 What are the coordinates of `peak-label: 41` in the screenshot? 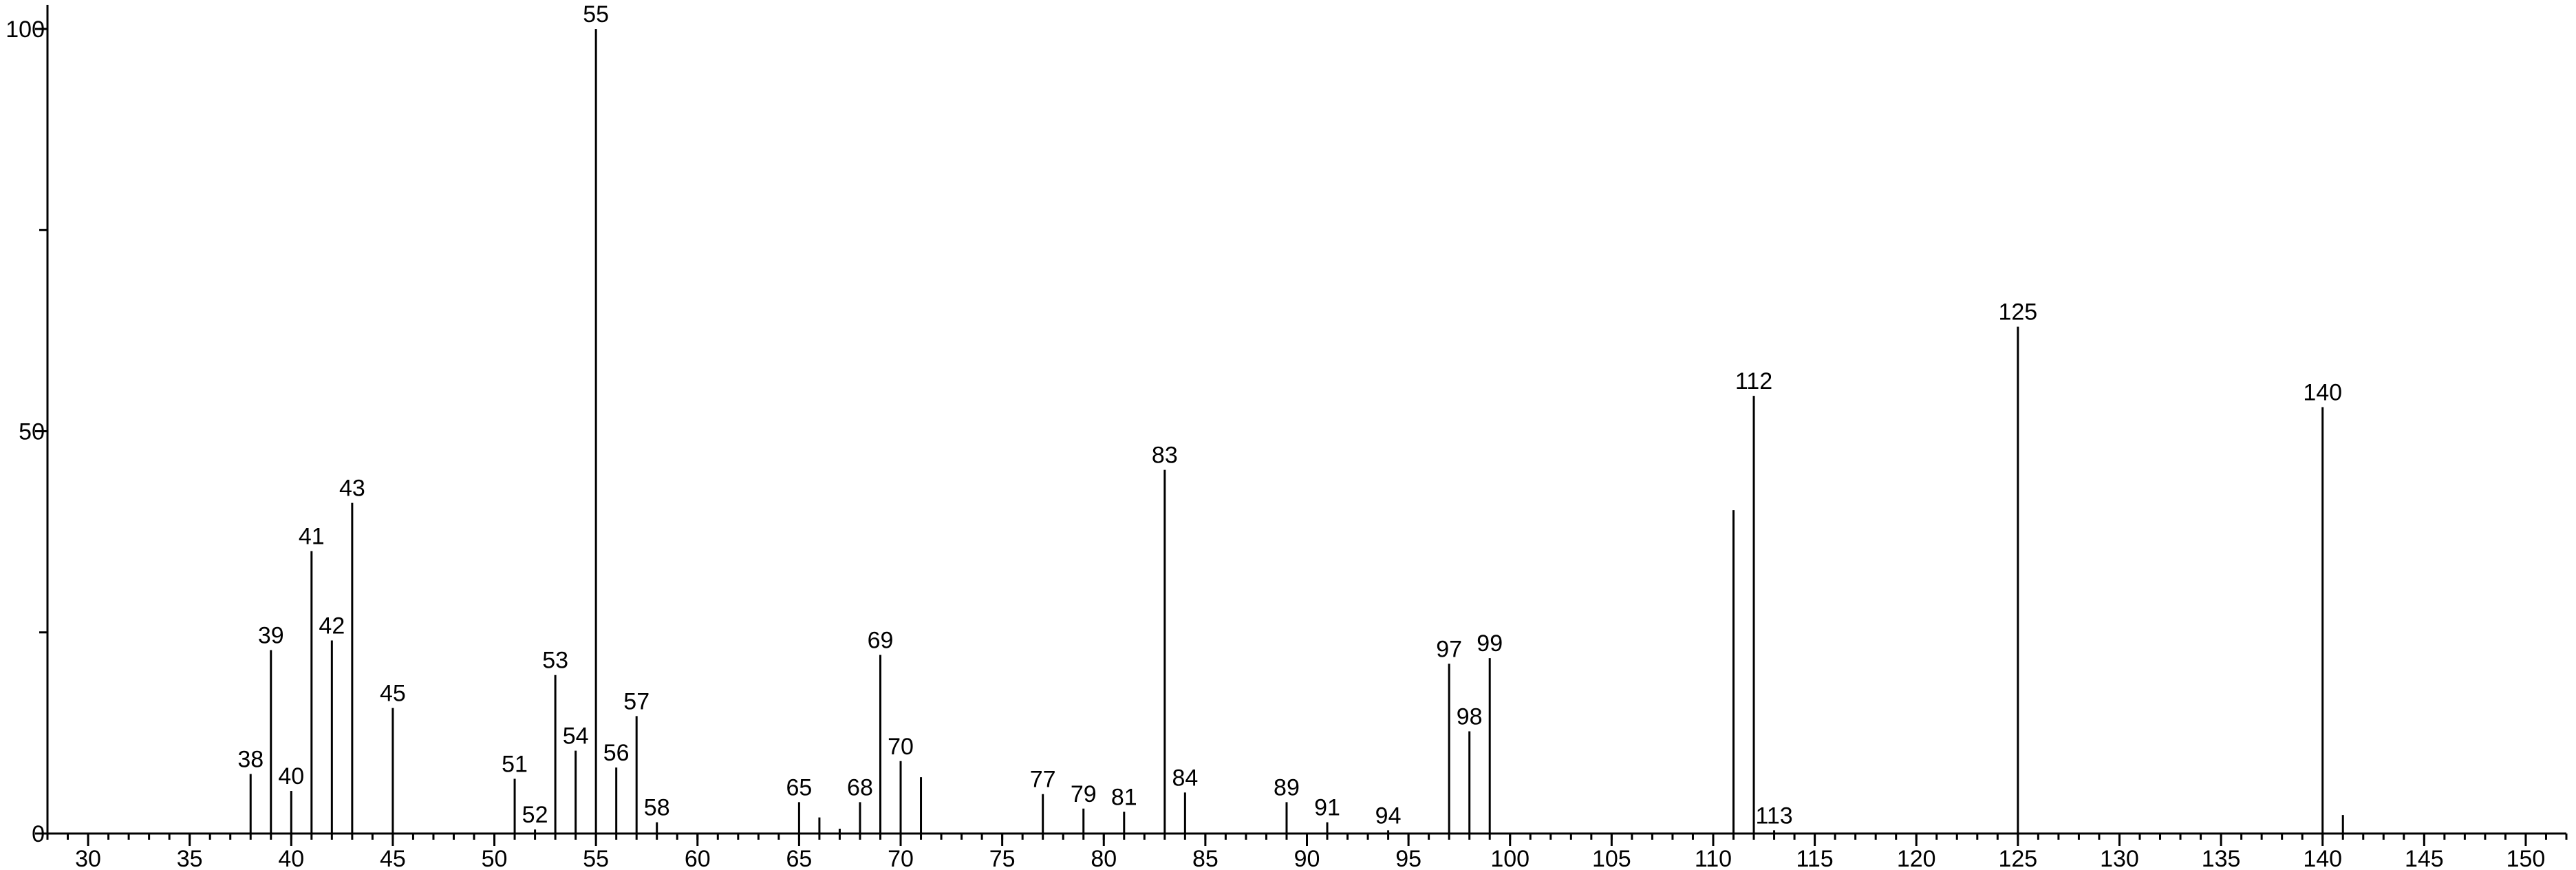 It's located at (312, 537).